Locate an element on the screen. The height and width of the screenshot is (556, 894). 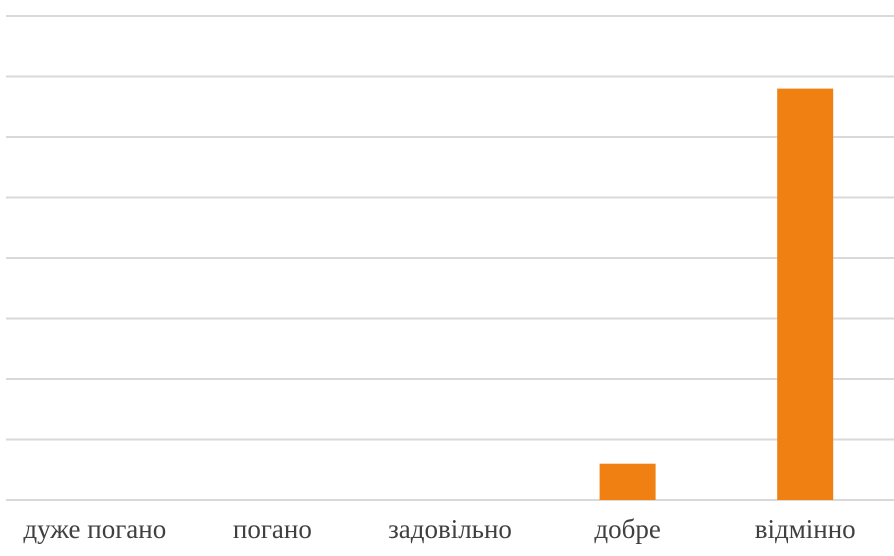
category-label-3: добре is located at coordinates (627, 529).